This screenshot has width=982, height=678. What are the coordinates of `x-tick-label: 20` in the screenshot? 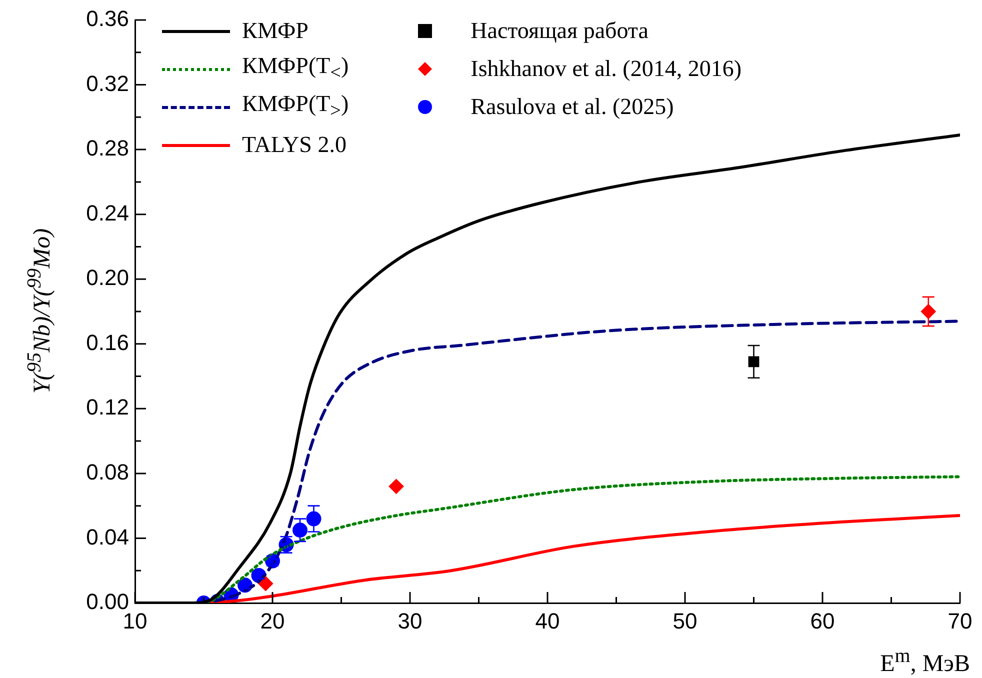 It's located at (272, 621).